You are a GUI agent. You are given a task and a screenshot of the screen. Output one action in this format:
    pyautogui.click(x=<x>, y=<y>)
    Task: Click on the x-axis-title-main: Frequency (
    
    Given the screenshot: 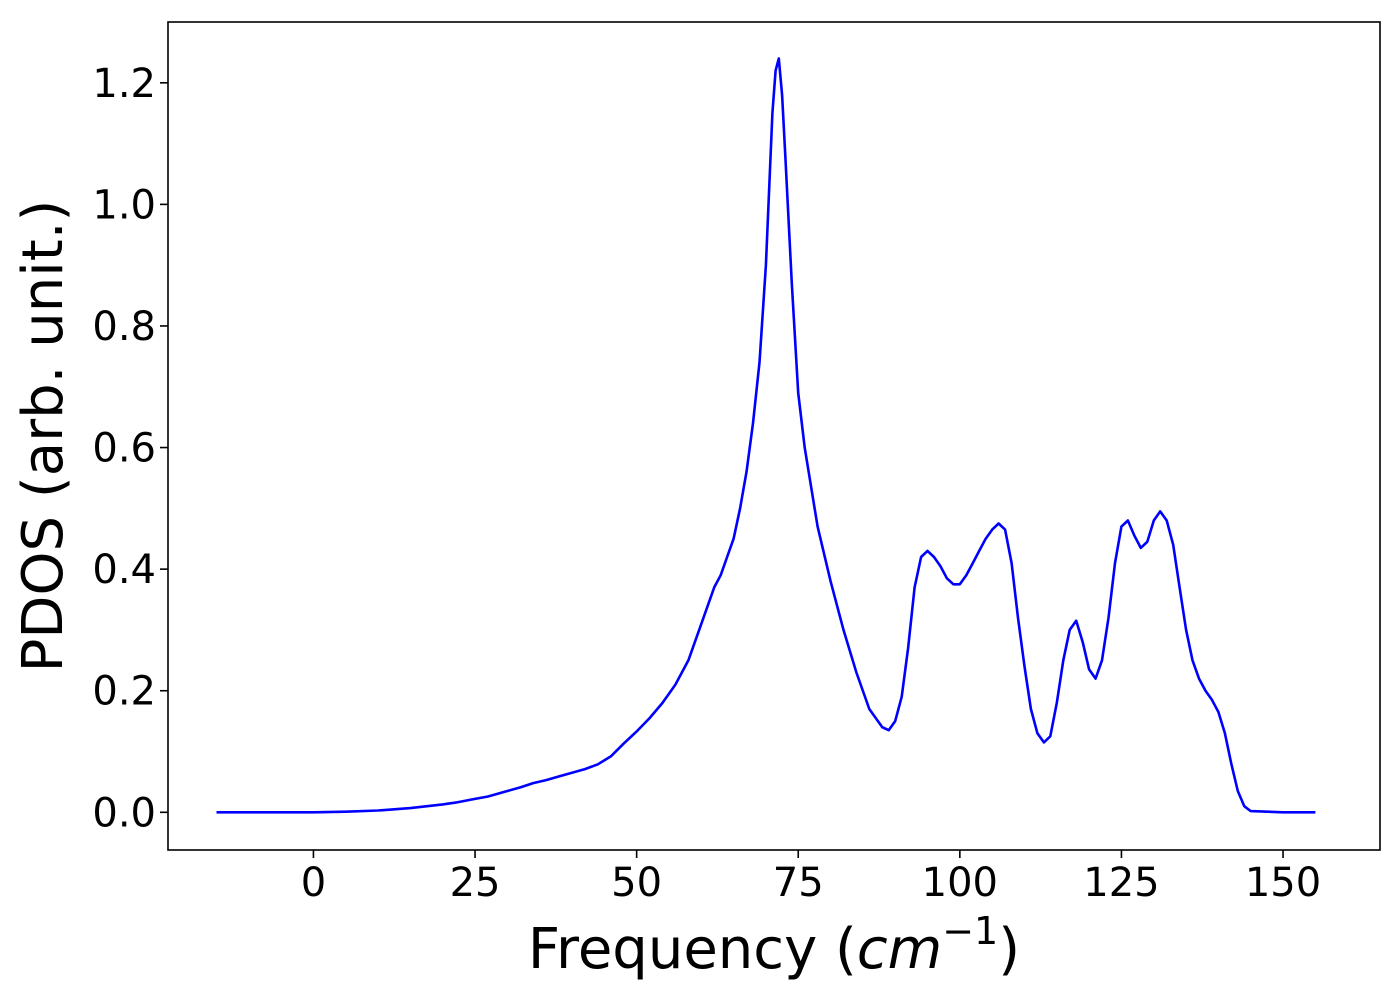 What is the action you would take?
    pyautogui.click(x=692, y=949)
    